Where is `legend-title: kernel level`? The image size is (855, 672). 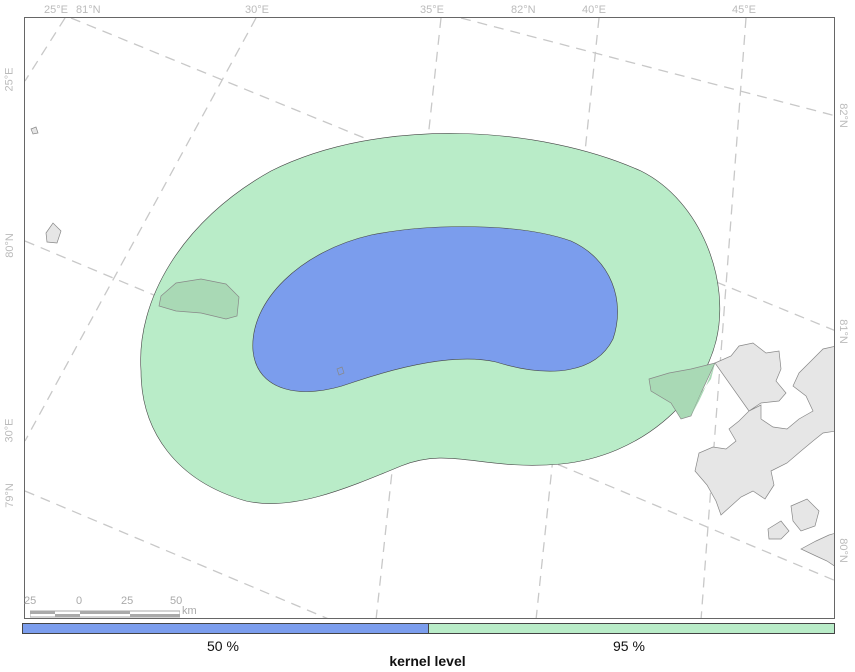
legend-title: kernel level is located at coordinates (427, 661).